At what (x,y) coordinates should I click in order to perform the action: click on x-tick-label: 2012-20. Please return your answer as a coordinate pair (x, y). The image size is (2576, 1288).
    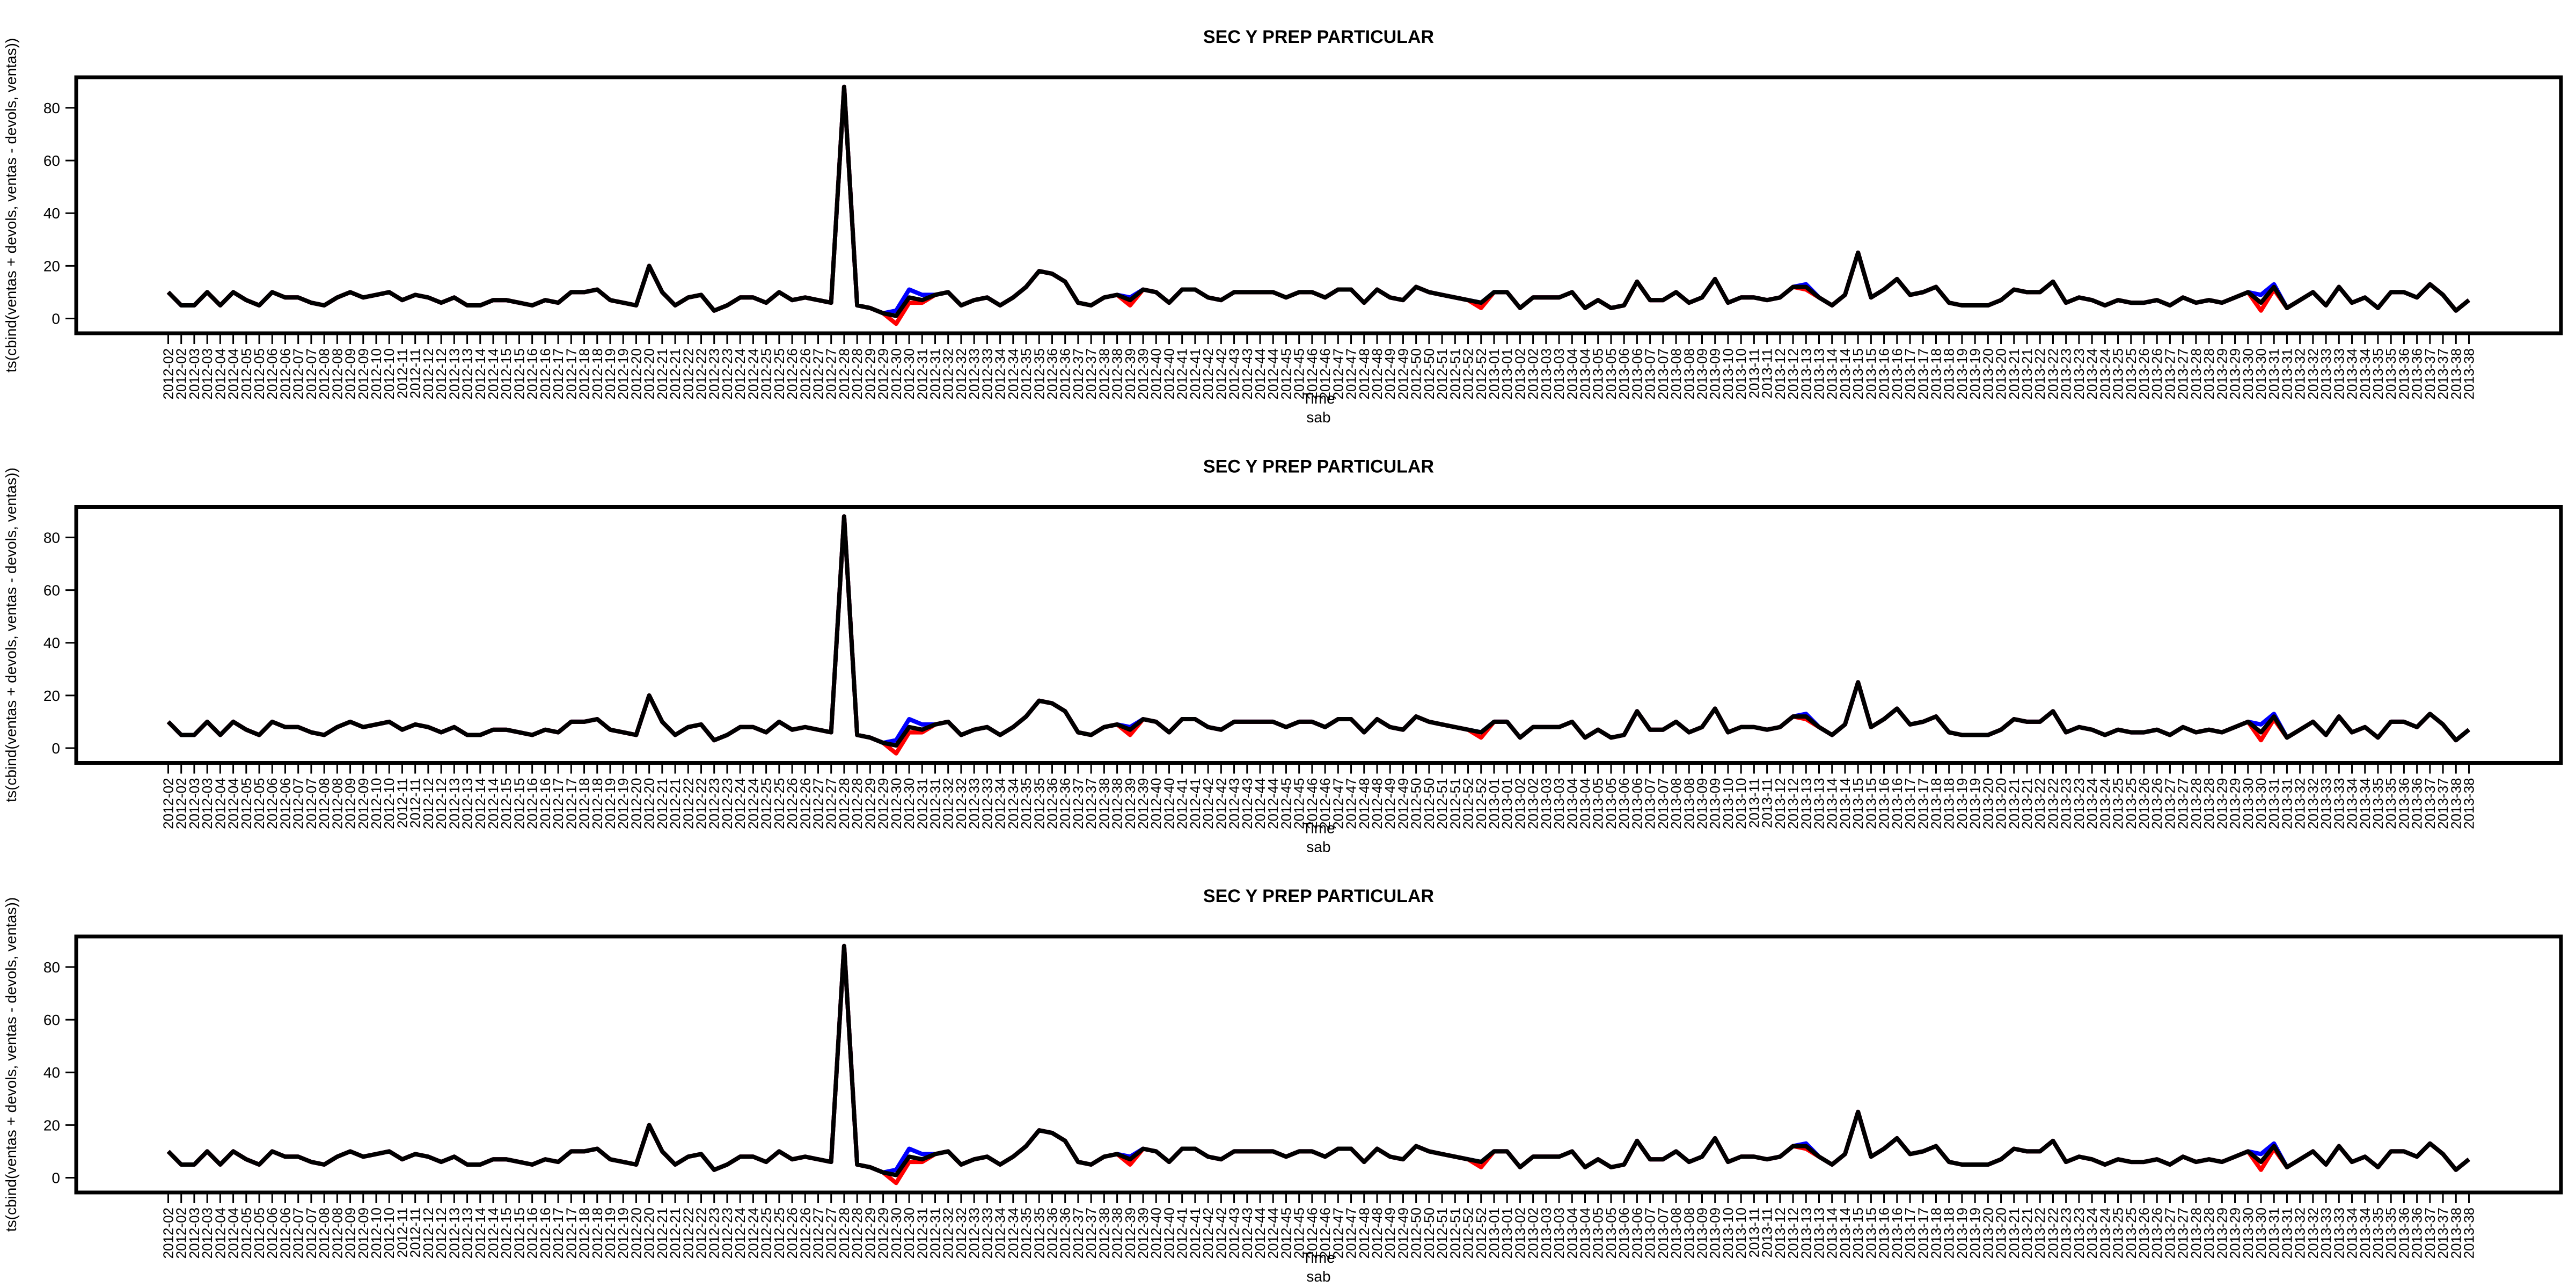
    Looking at the image, I should click on (636, 803).